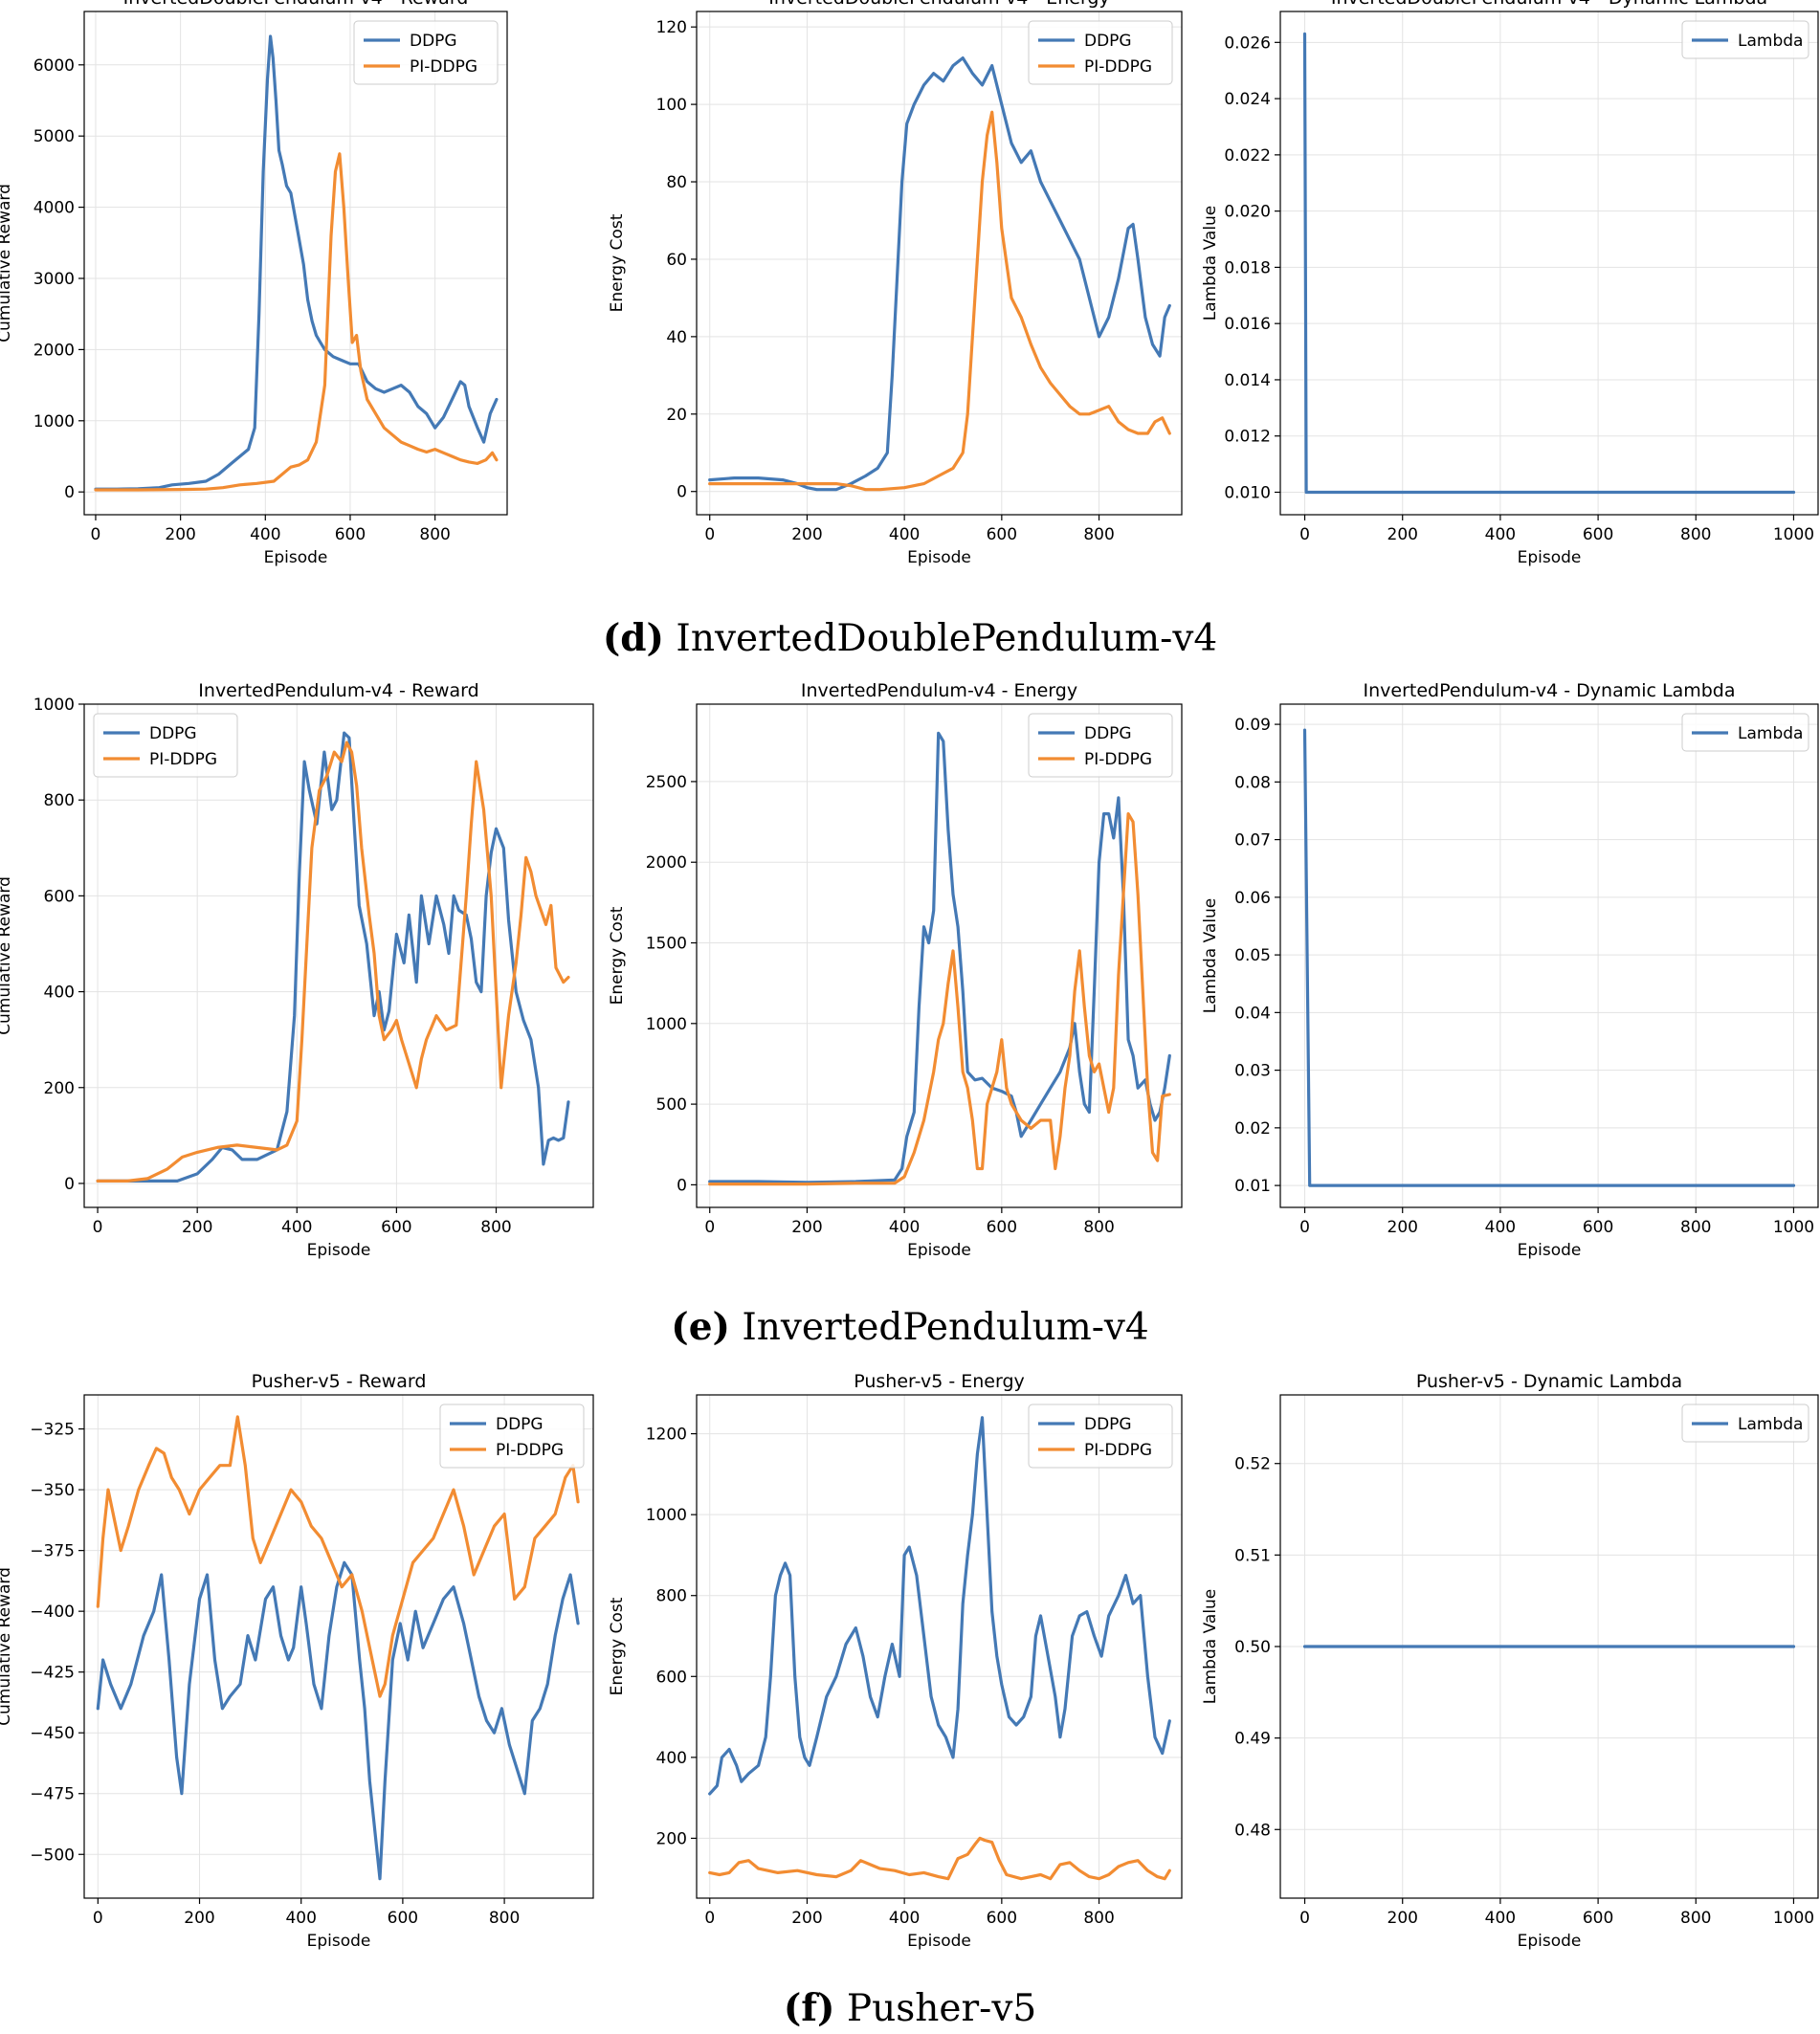  What do you see at coordinates (634, 638) in the screenshot?
I see `caption-d-letter: (d)` at bounding box center [634, 638].